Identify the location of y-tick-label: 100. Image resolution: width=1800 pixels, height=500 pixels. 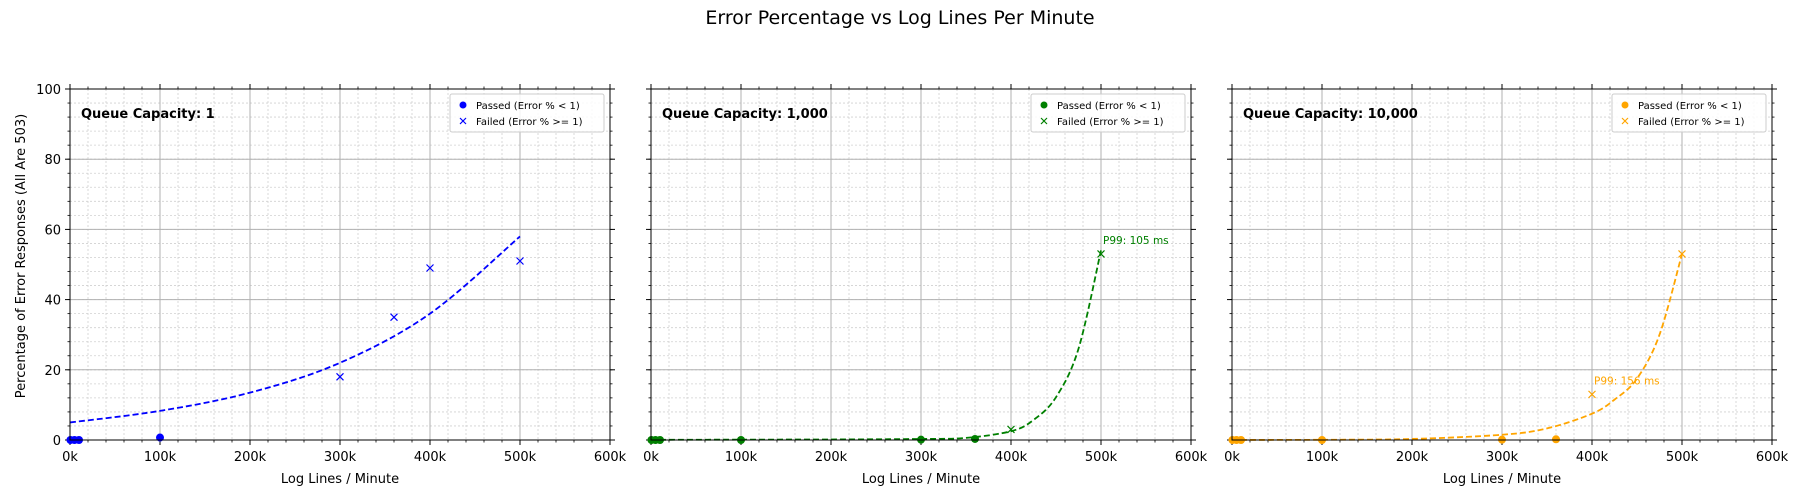
(48, 90).